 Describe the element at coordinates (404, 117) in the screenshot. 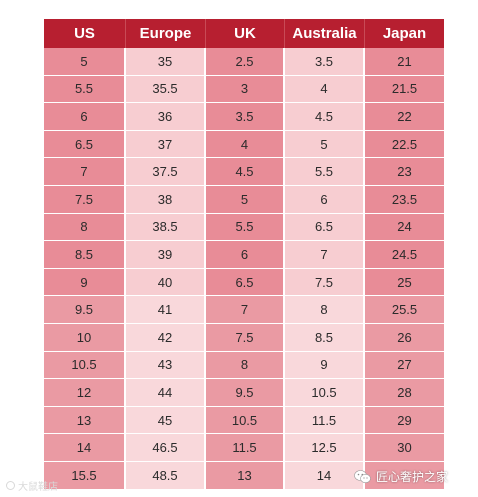

I see `cell-japan: 22` at that location.